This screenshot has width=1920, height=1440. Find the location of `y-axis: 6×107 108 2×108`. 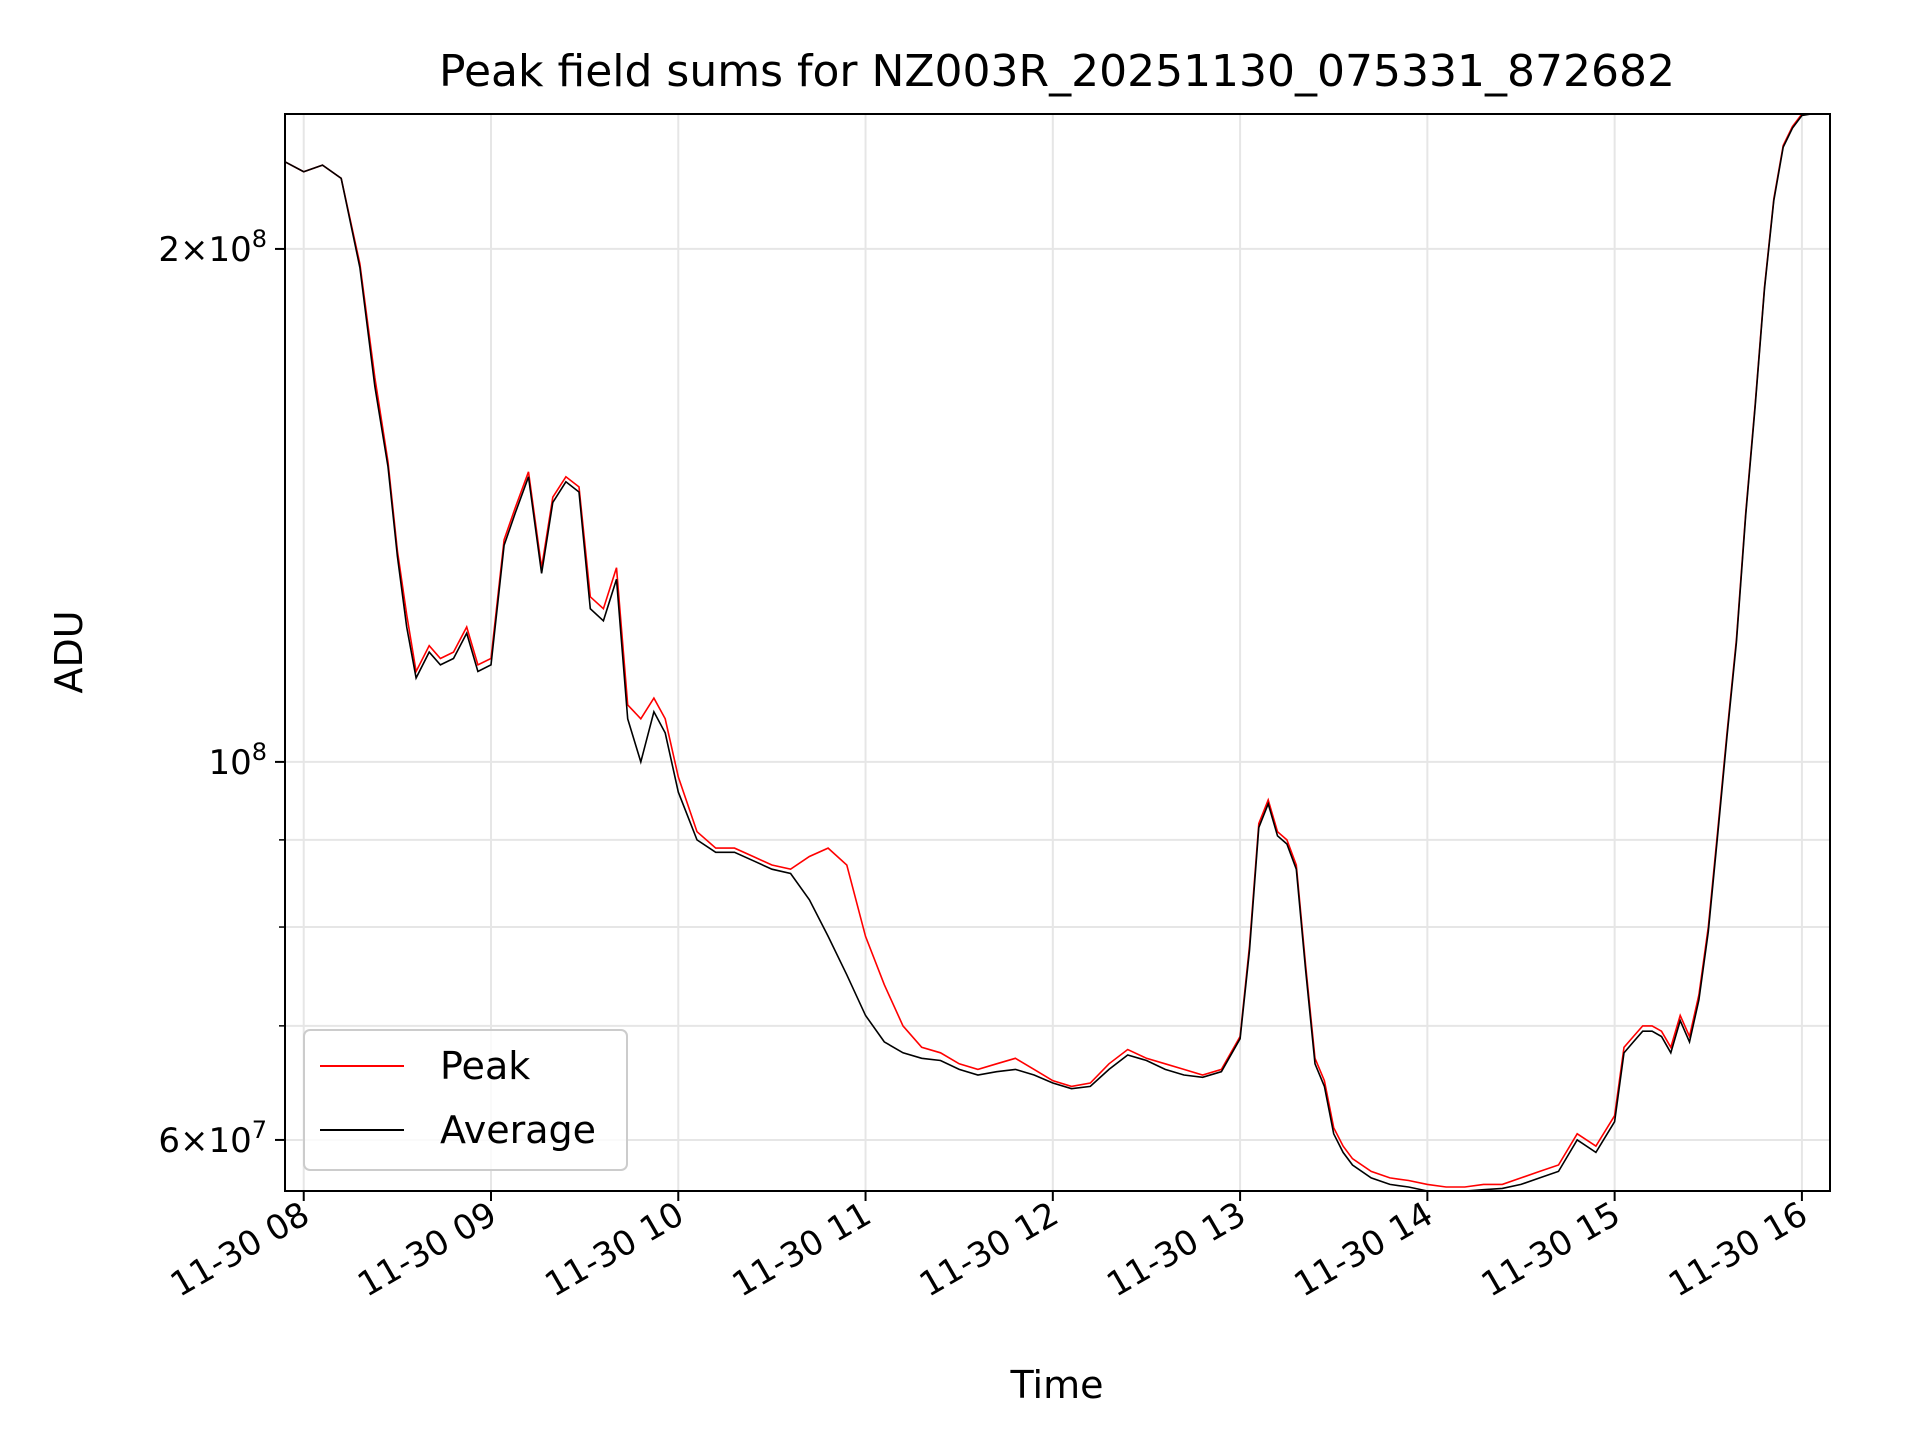

y-axis: 6×107 108 2×108 is located at coordinates (221, 693).